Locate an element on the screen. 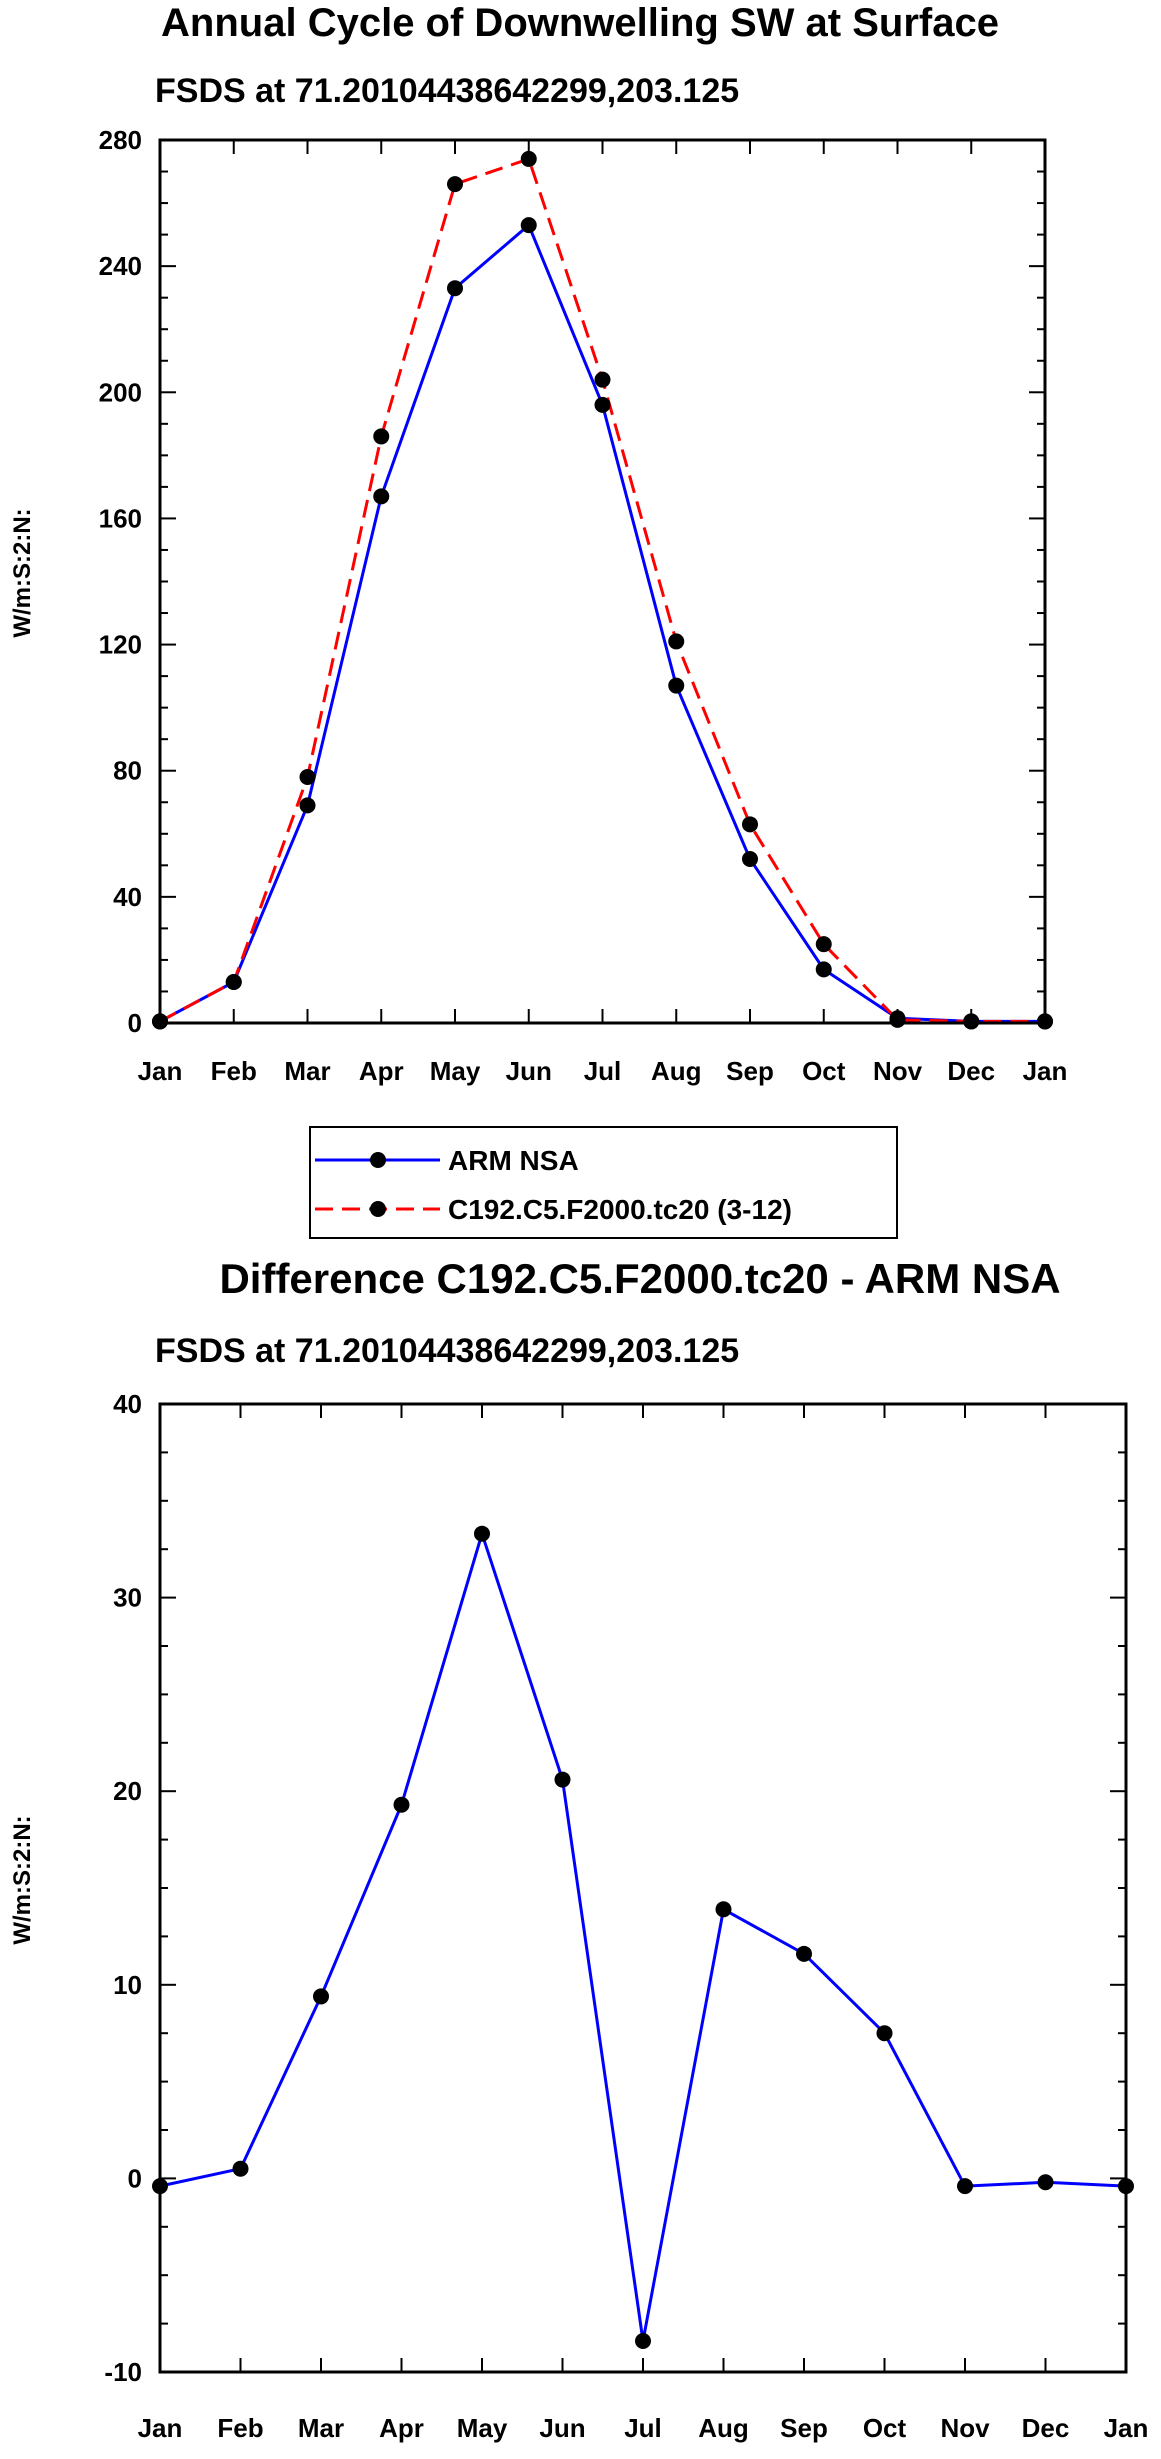 This screenshot has width=1161, height=2459. legend-box is located at coordinates (603, 1182).